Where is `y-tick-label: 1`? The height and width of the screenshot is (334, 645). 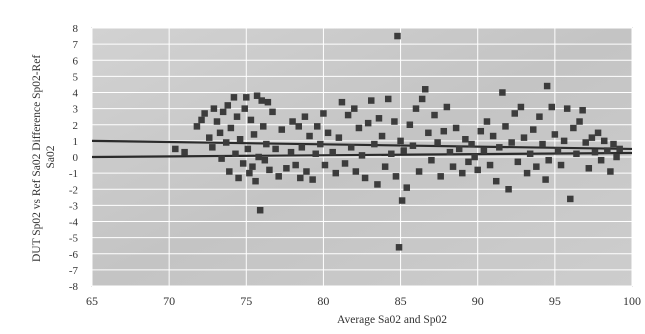
y-tick-label: 1 is located at coordinates (76, 142).